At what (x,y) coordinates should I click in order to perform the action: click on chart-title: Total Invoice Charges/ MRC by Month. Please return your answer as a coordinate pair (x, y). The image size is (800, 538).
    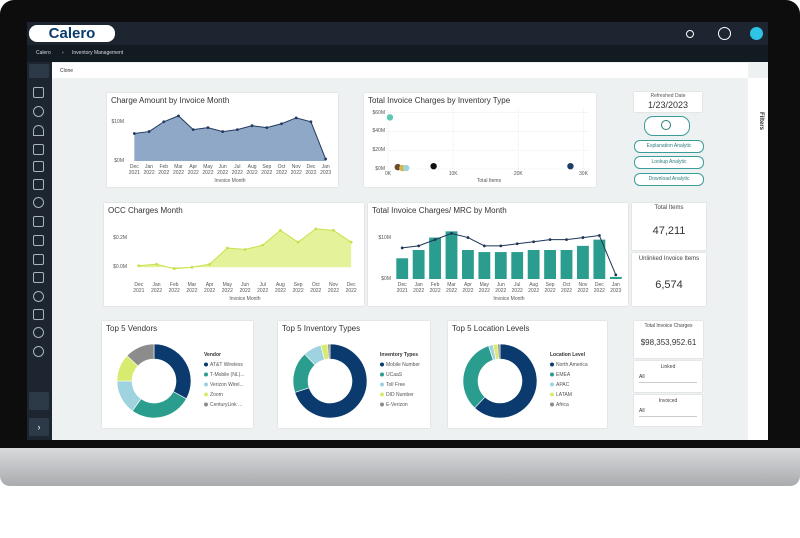
    Looking at the image, I should click on (439, 210).